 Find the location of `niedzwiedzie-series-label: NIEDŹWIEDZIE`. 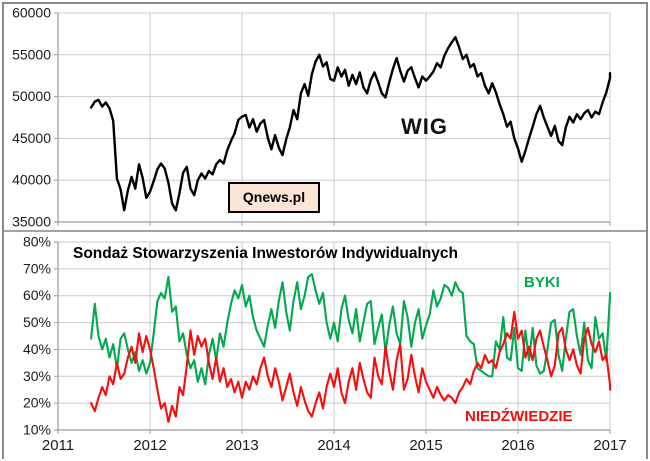

niedzwiedzie-series-label: NIEDŹWIEDZIE is located at coordinates (519, 416).